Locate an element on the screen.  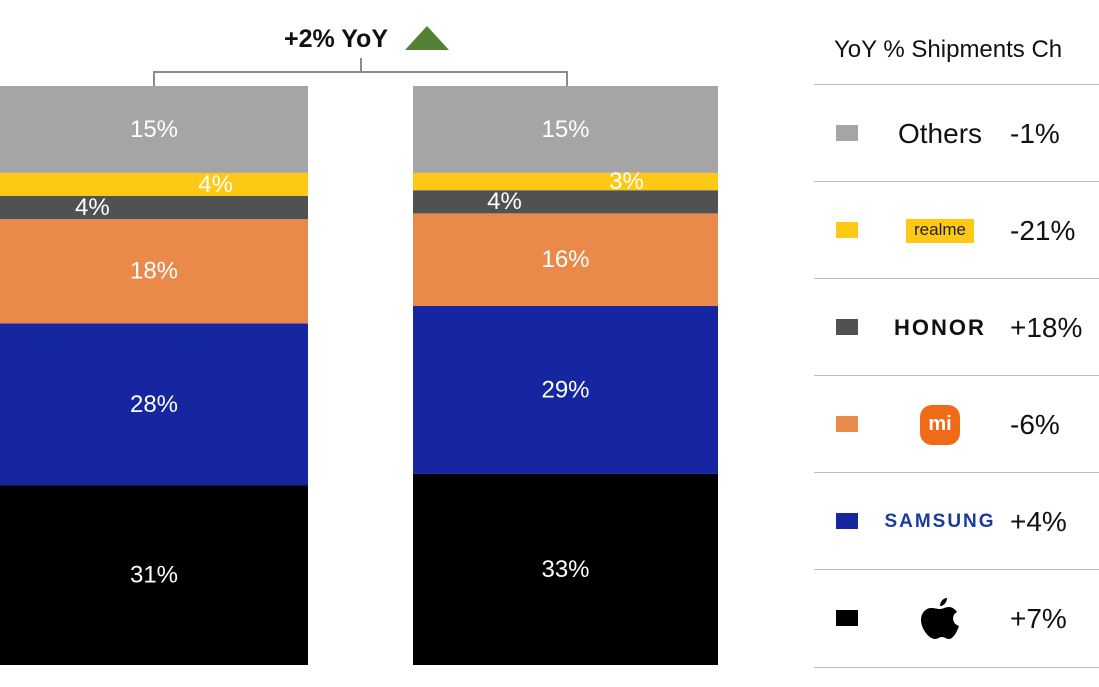
yoy-change: +7% is located at coordinates (1038, 618).